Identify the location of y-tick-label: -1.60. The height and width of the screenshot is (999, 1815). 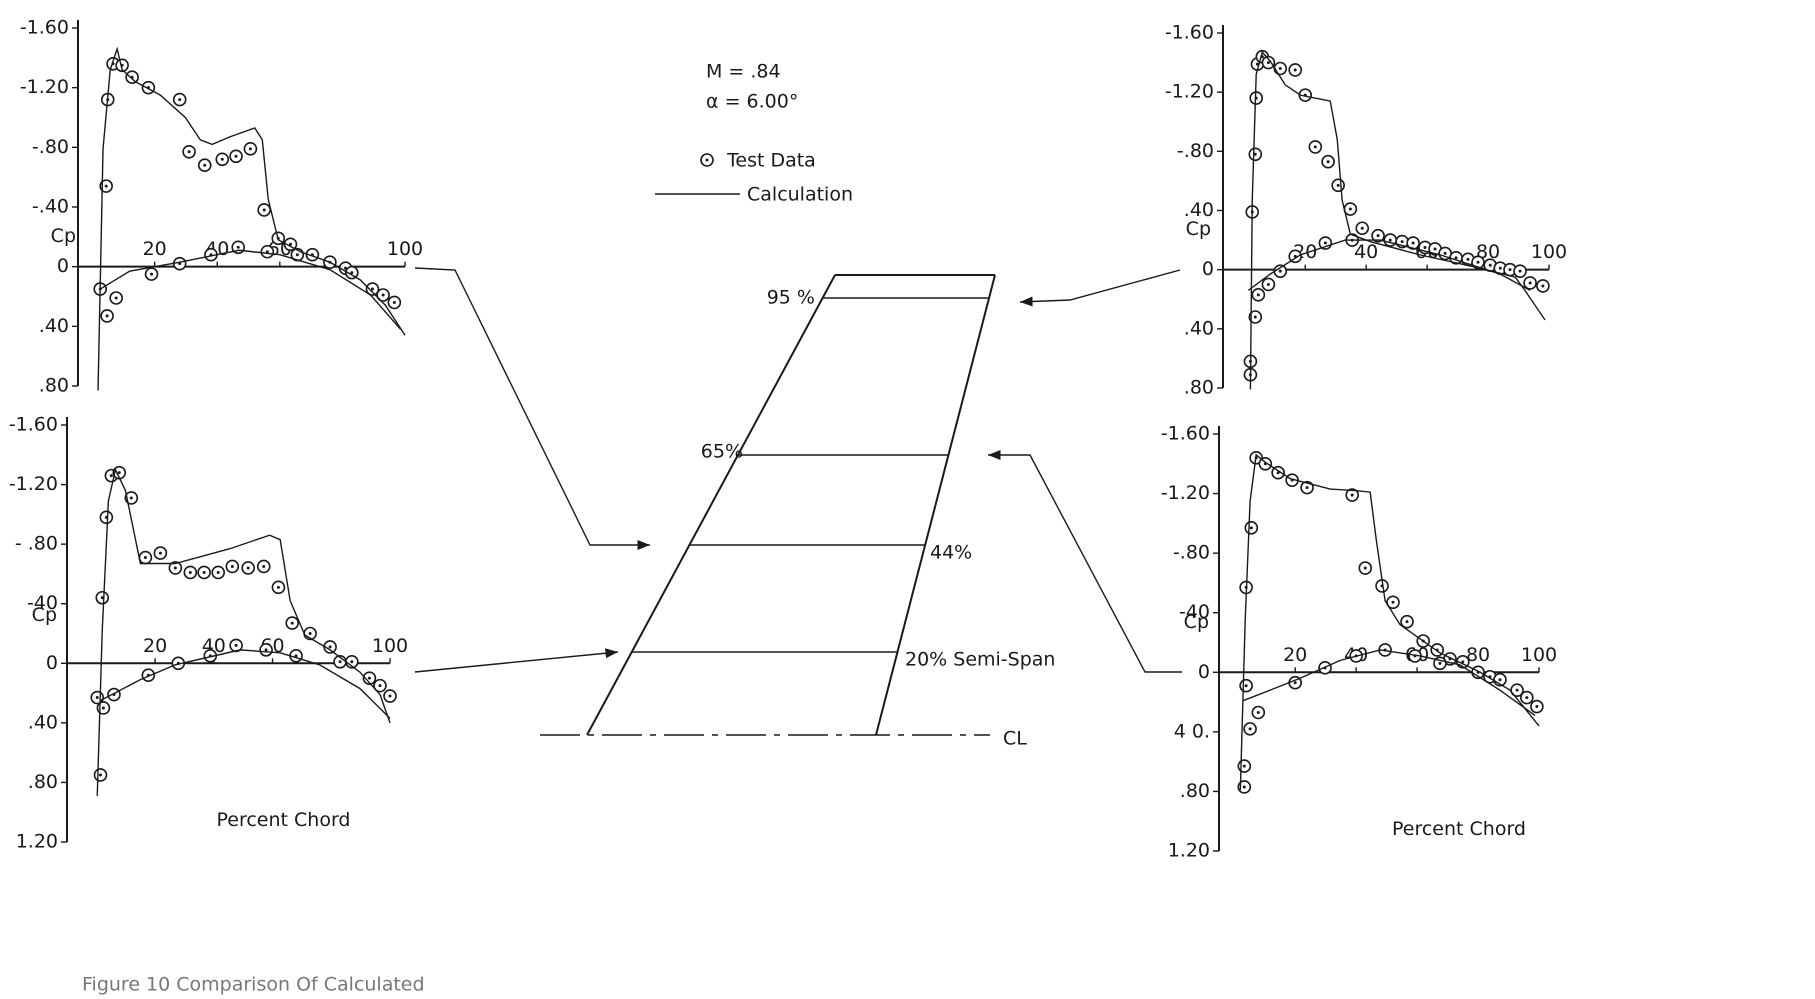
(44, 28).